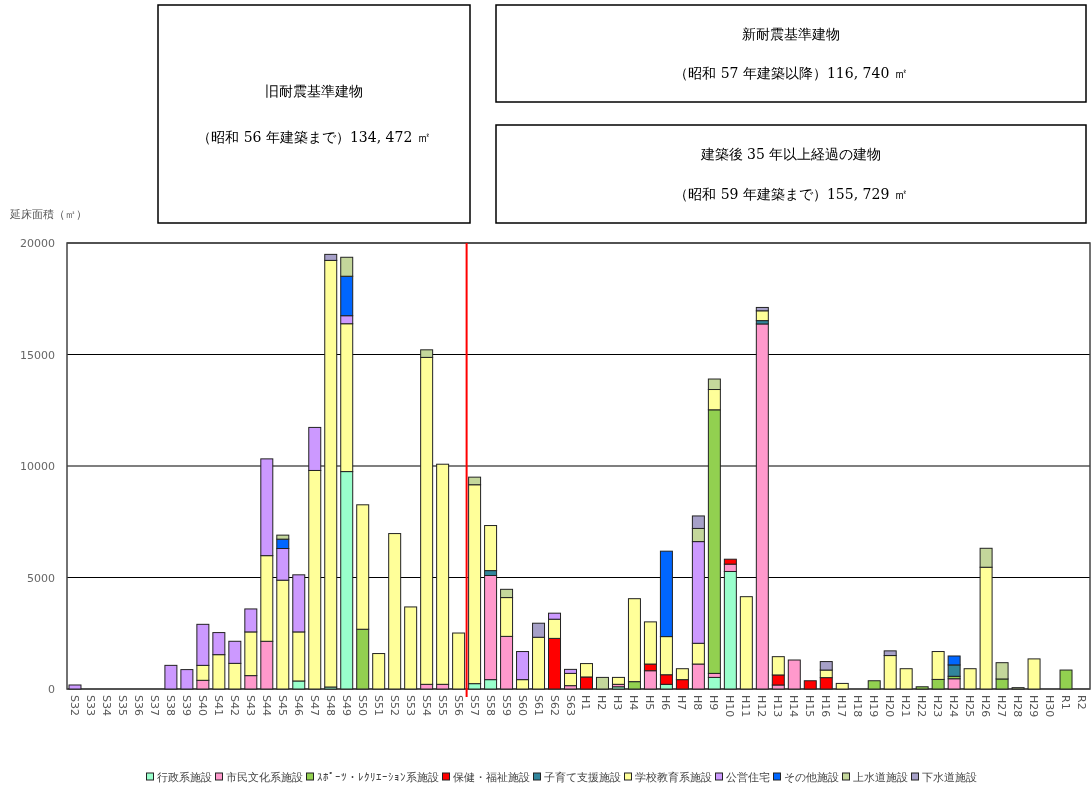  Describe the element at coordinates (970, 706) in the screenshot. I see `x-tick-label: H25` at that location.